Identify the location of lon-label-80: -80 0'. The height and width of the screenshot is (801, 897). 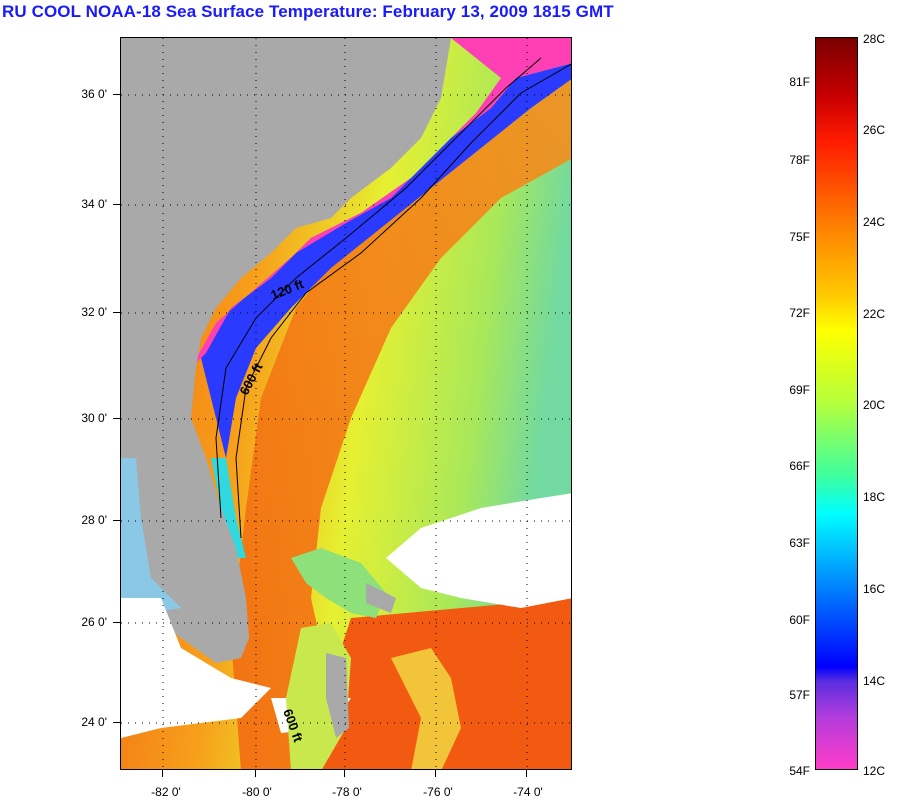
(257, 792).